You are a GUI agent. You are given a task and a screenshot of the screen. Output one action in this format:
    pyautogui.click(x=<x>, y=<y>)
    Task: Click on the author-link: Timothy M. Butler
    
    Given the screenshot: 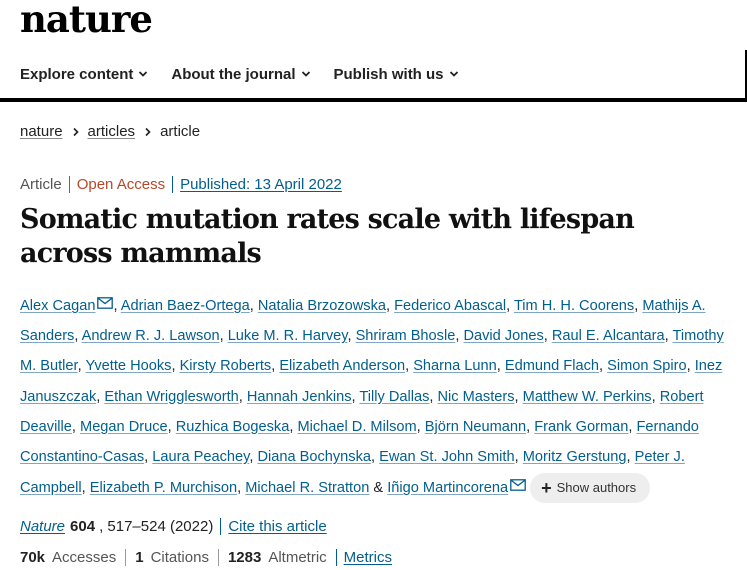 What is the action you would take?
    pyautogui.click(x=372, y=351)
    